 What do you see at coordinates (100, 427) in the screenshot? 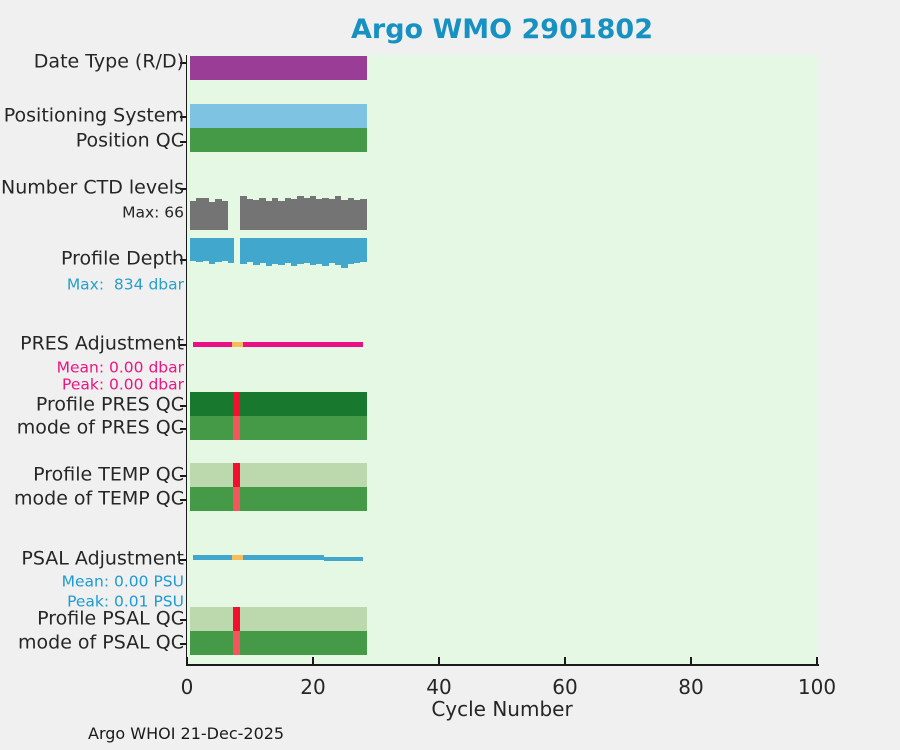
I see `y-label-mode-of-pres-qc: mode of PRES QC` at bounding box center [100, 427].